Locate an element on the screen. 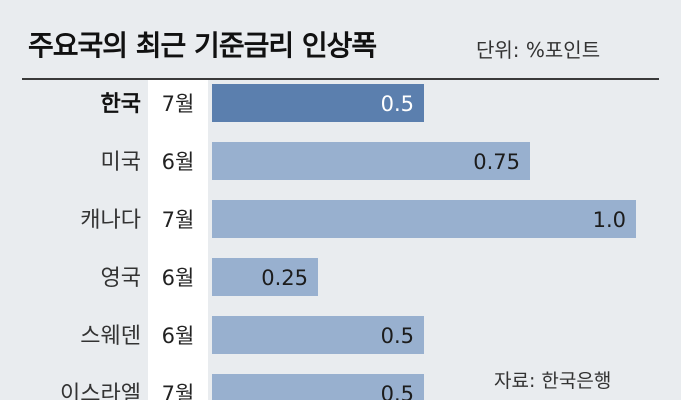 Image resolution: width=681 pixels, height=400 pixels. country-label: 미국 is located at coordinates (121, 162).